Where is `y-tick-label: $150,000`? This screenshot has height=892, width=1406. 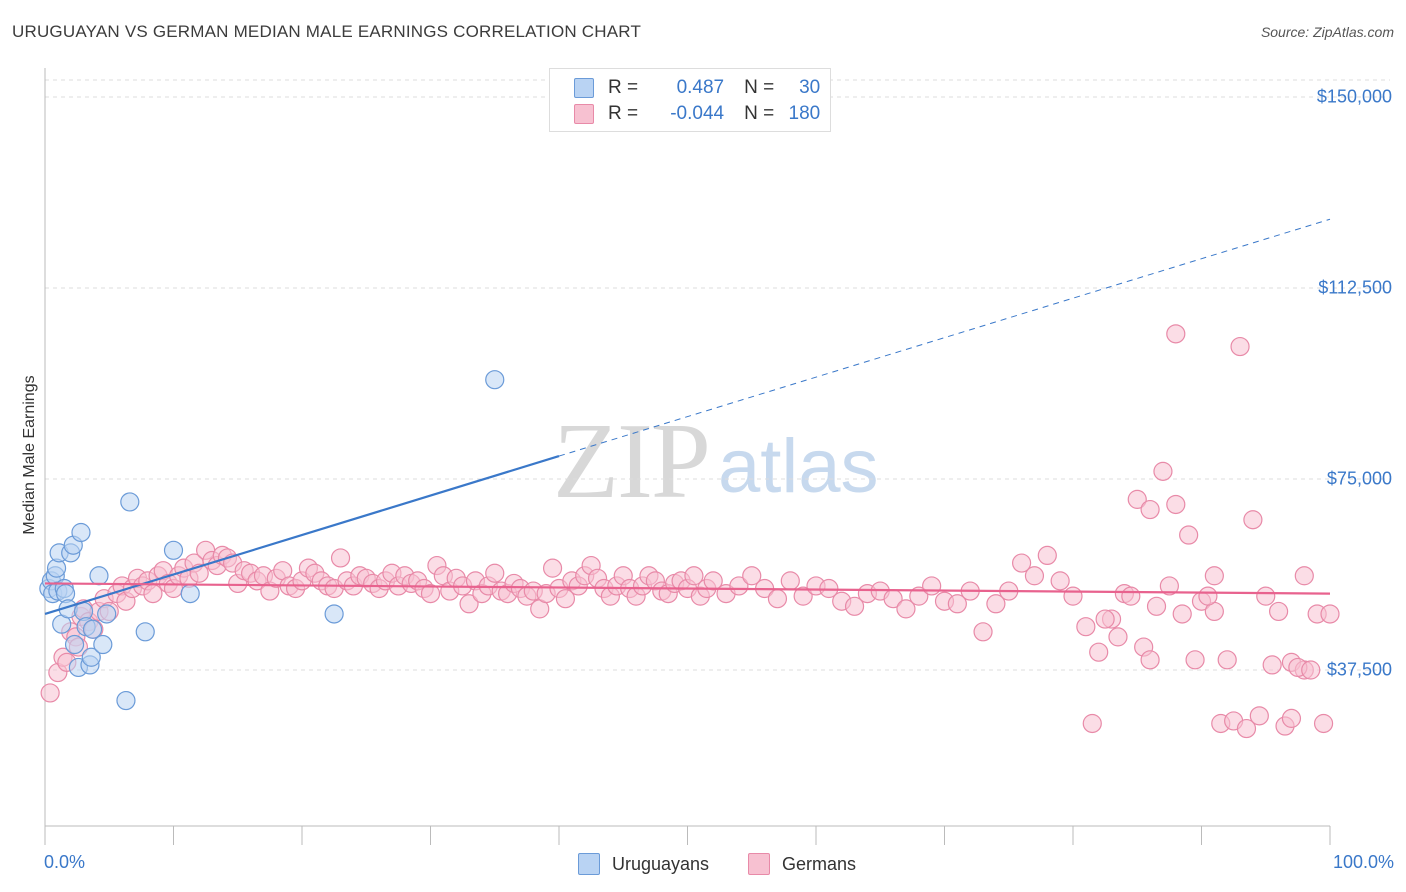 y-tick-label: $150,000 is located at coordinates (1354, 96).